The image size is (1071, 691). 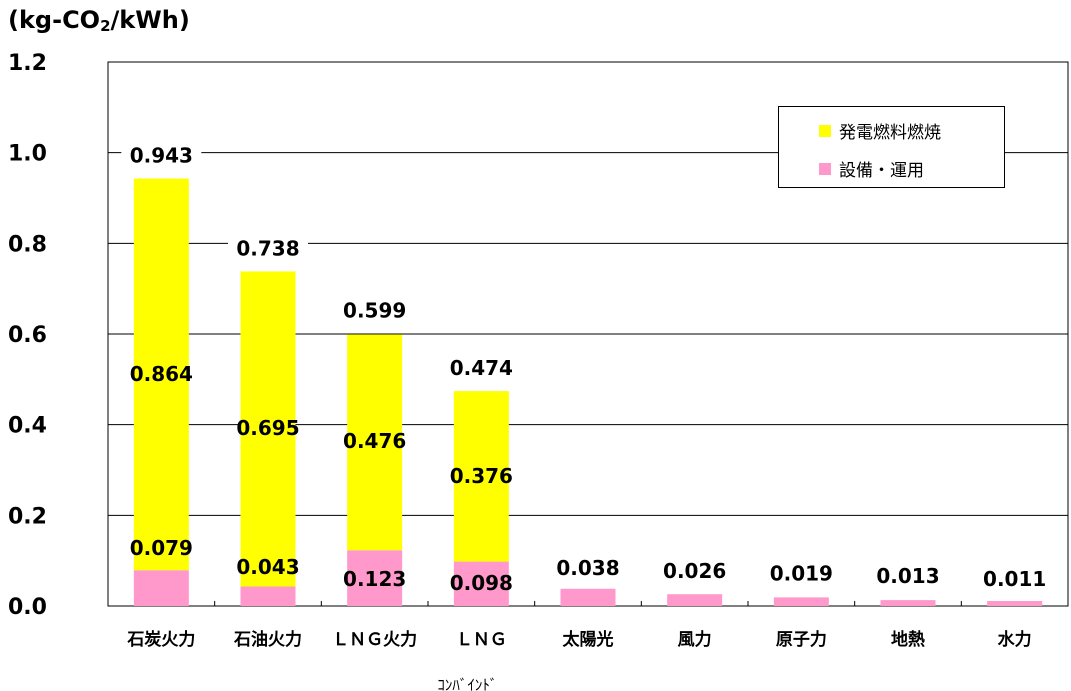 What do you see at coordinates (467, 683) in the screenshot?
I see `x-category-sublabel: ｺﾝﾊﾞｲﾝﾄﾞ` at bounding box center [467, 683].